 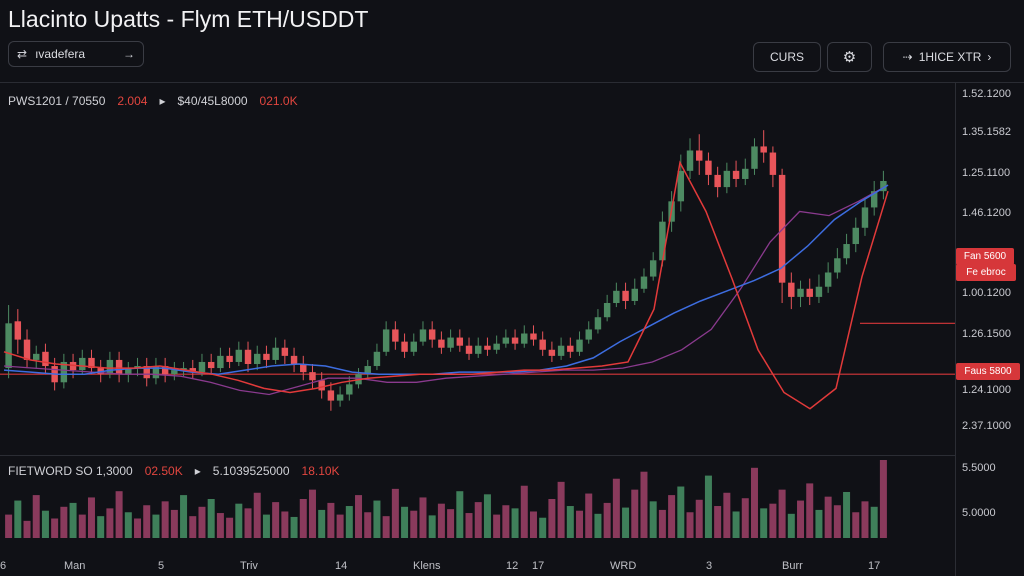 What do you see at coordinates (792, 566) in the screenshot?
I see `time-tick: Burr` at bounding box center [792, 566].